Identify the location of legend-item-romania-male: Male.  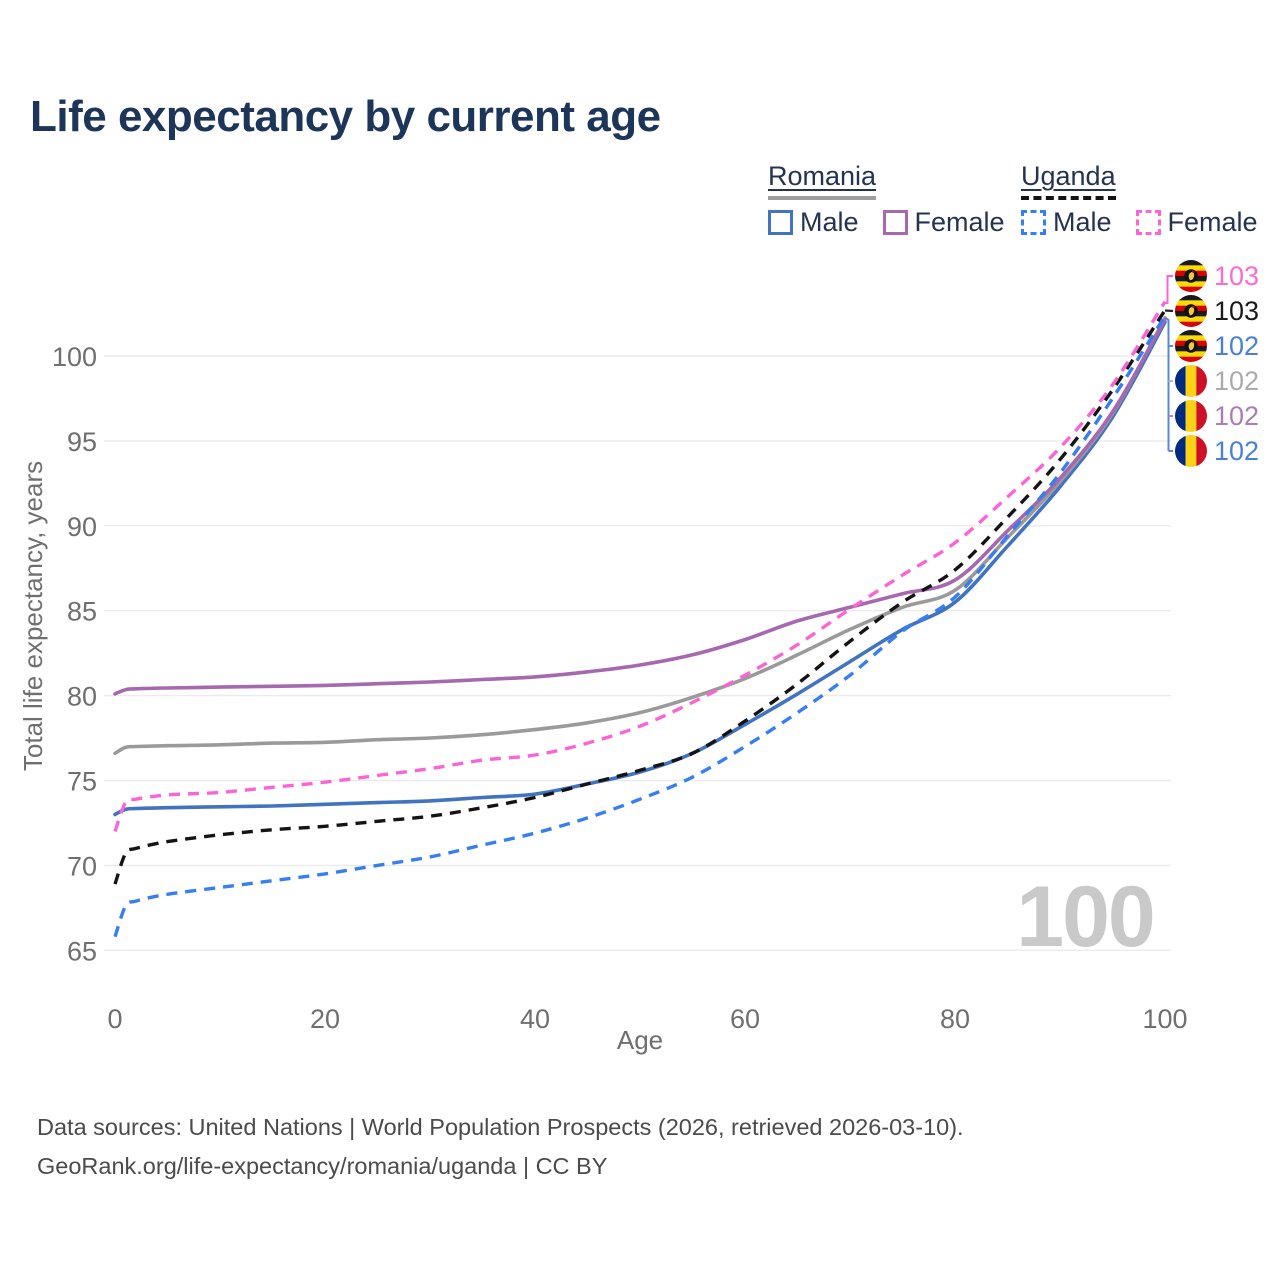
(813, 222).